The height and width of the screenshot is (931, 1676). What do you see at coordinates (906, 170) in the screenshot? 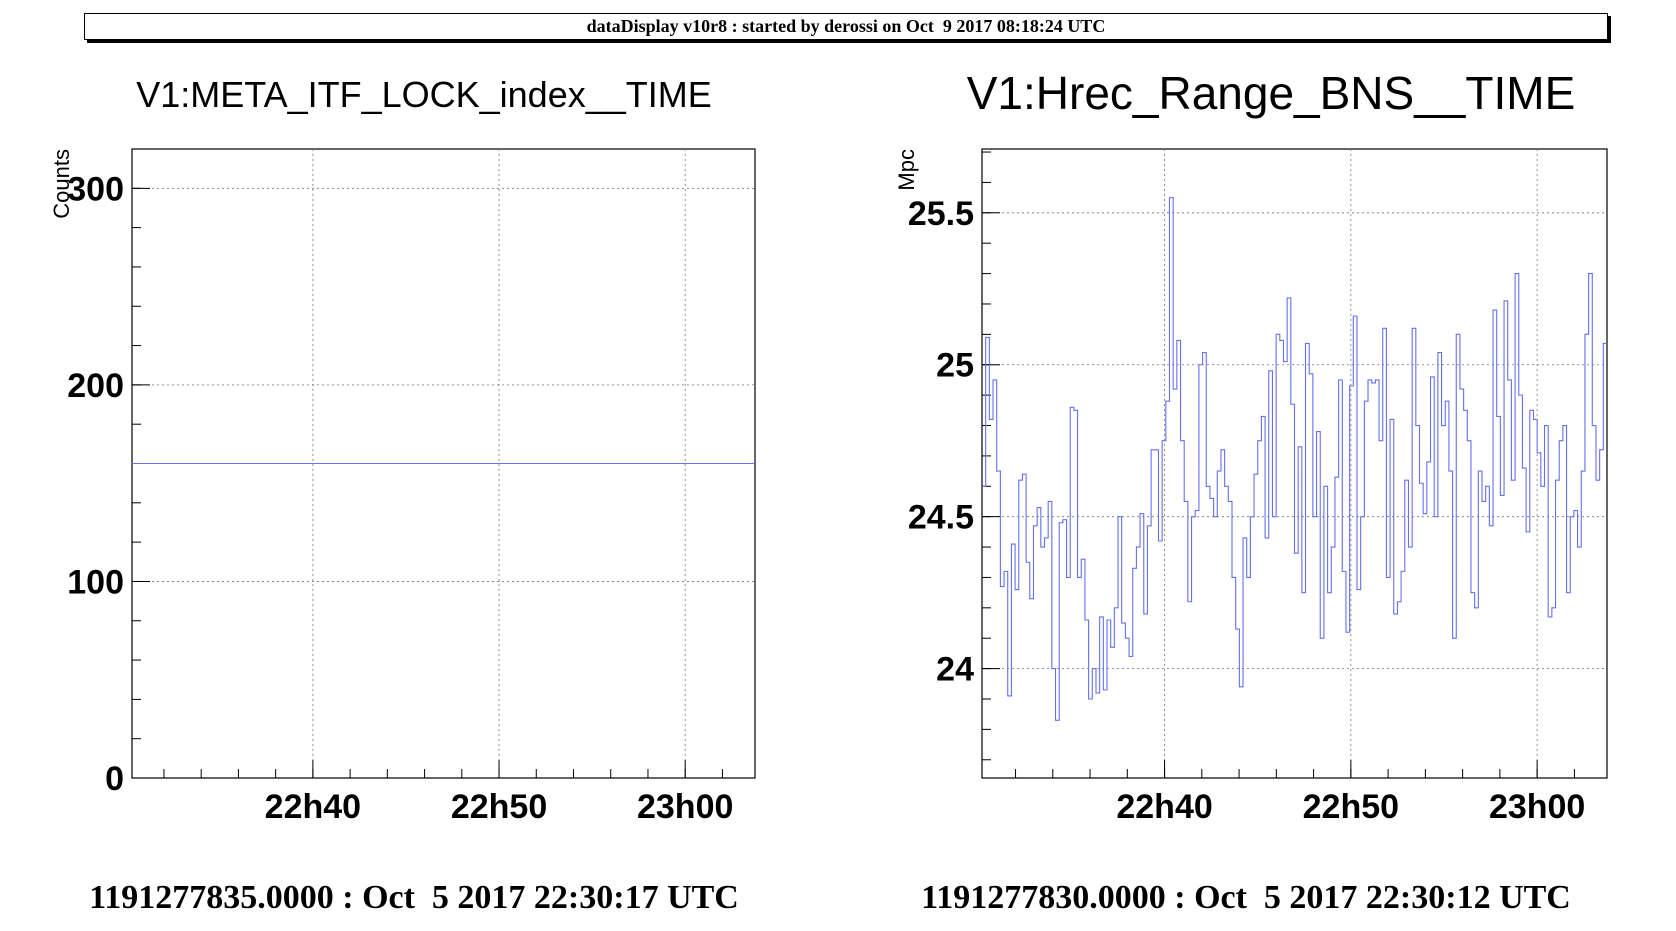
I see `chart-right-ylabel: Mpc` at bounding box center [906, 170].